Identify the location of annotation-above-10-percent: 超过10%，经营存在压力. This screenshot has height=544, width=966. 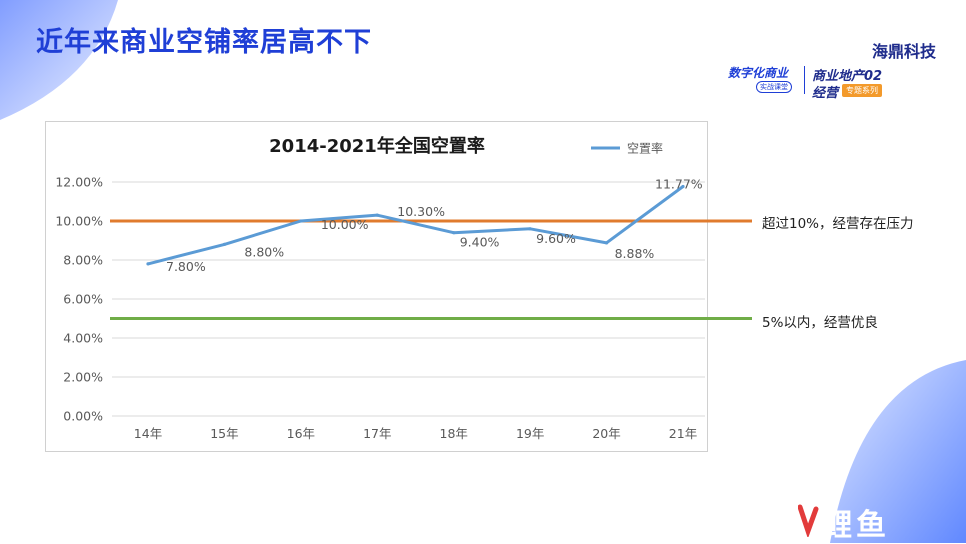
(838, 224).